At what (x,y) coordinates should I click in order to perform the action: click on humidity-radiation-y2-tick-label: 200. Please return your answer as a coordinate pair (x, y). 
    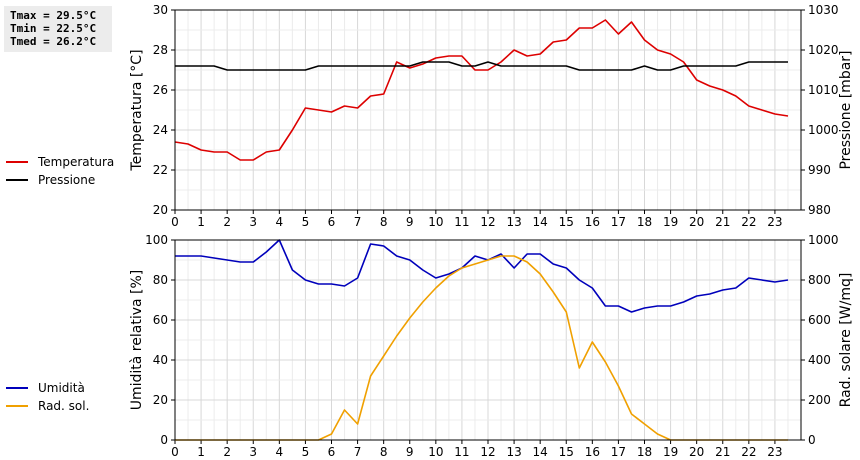
    Looking at the image, I should click on (819, 400).